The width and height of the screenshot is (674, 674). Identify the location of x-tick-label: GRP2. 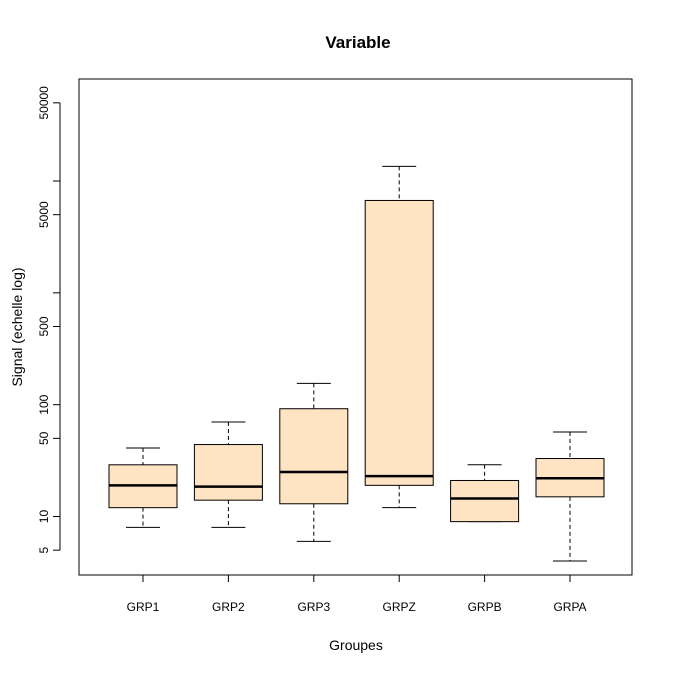
(228, 607).